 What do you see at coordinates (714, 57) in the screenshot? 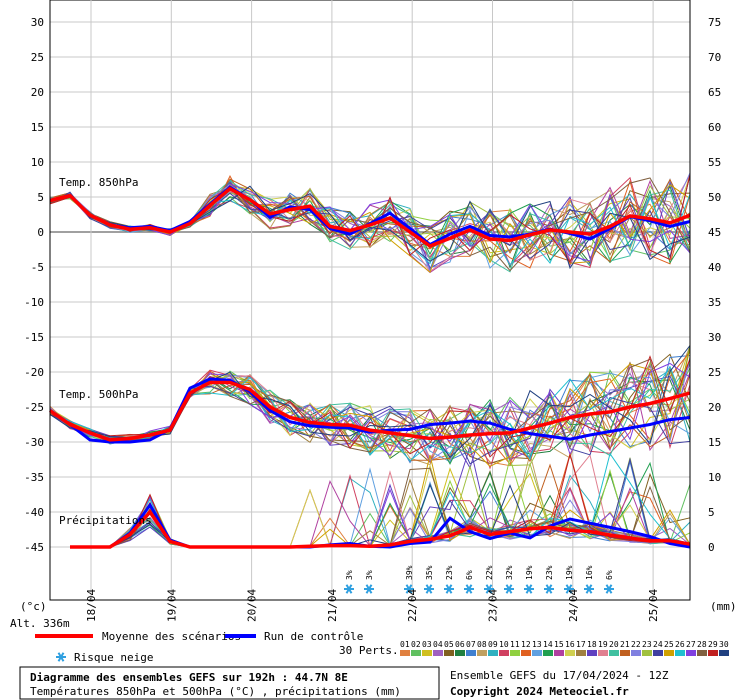
I see `right-tick: 70` at bounding box center [714, 57].